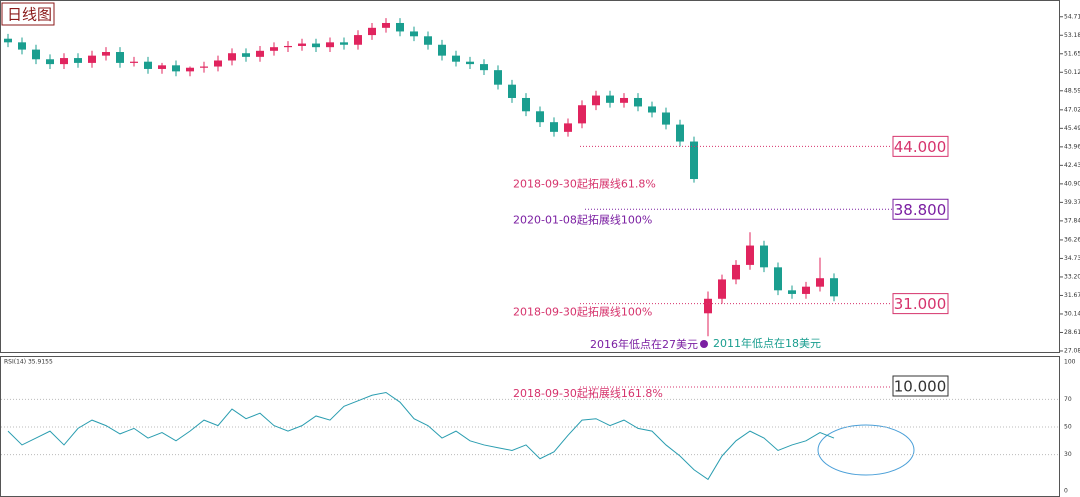  I want to click on note: 2011年低点在18美元, so click(767, 343).